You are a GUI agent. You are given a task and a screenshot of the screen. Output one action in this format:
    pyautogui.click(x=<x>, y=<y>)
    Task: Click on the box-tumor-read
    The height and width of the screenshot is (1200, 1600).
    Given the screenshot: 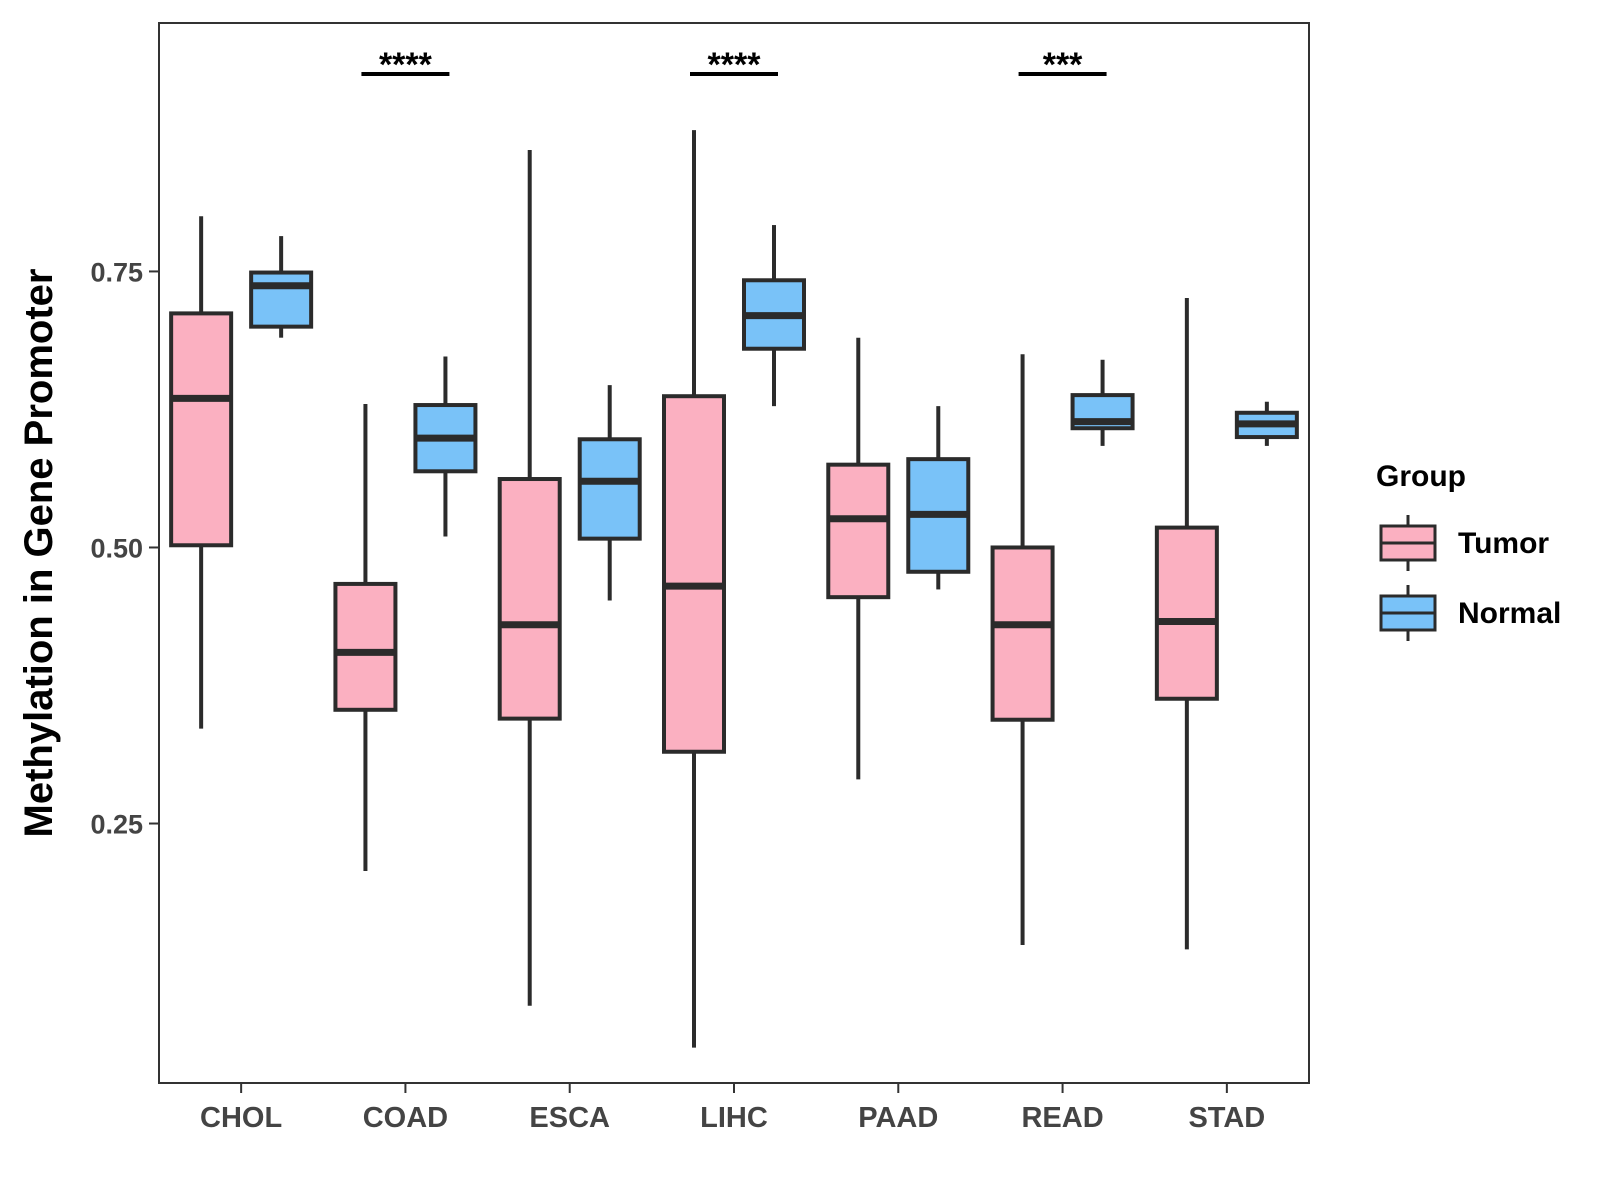 What is the action you would take?
    pyautogui.click(x=1022, y=649)
    